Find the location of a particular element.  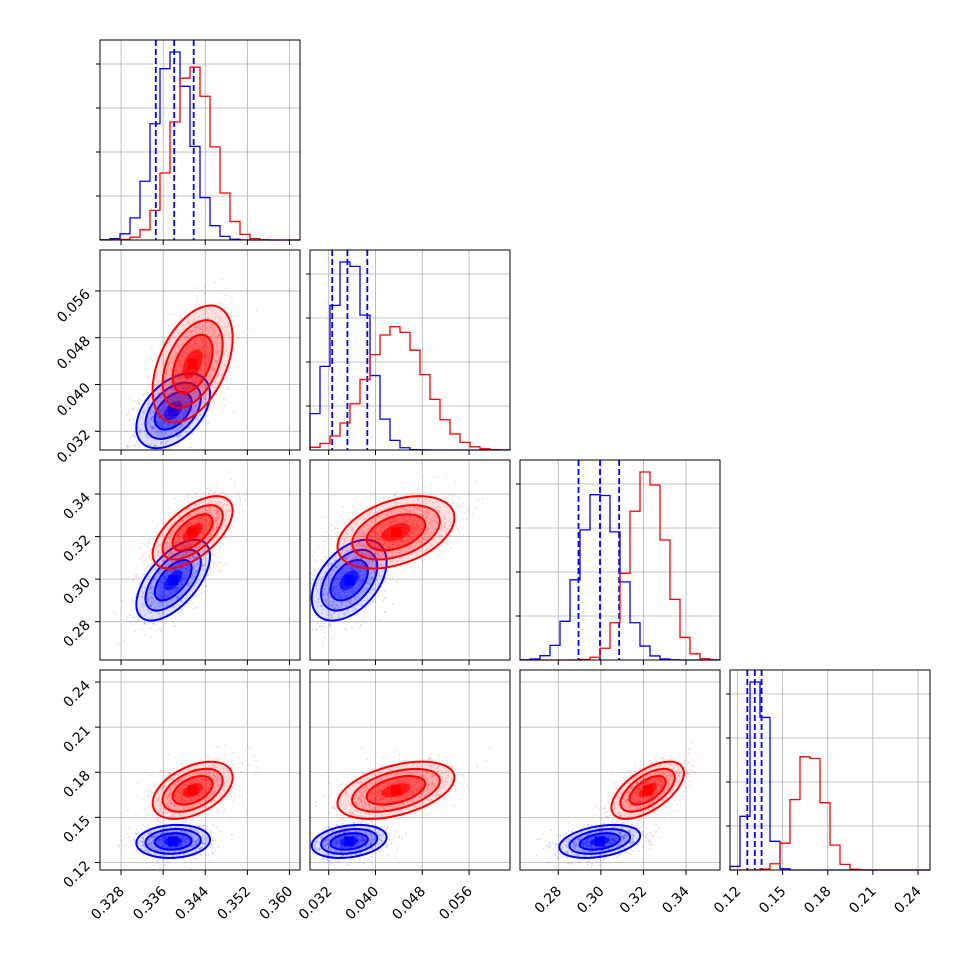

y-tick-label: 0.28 is located at coordinates (76, 633).